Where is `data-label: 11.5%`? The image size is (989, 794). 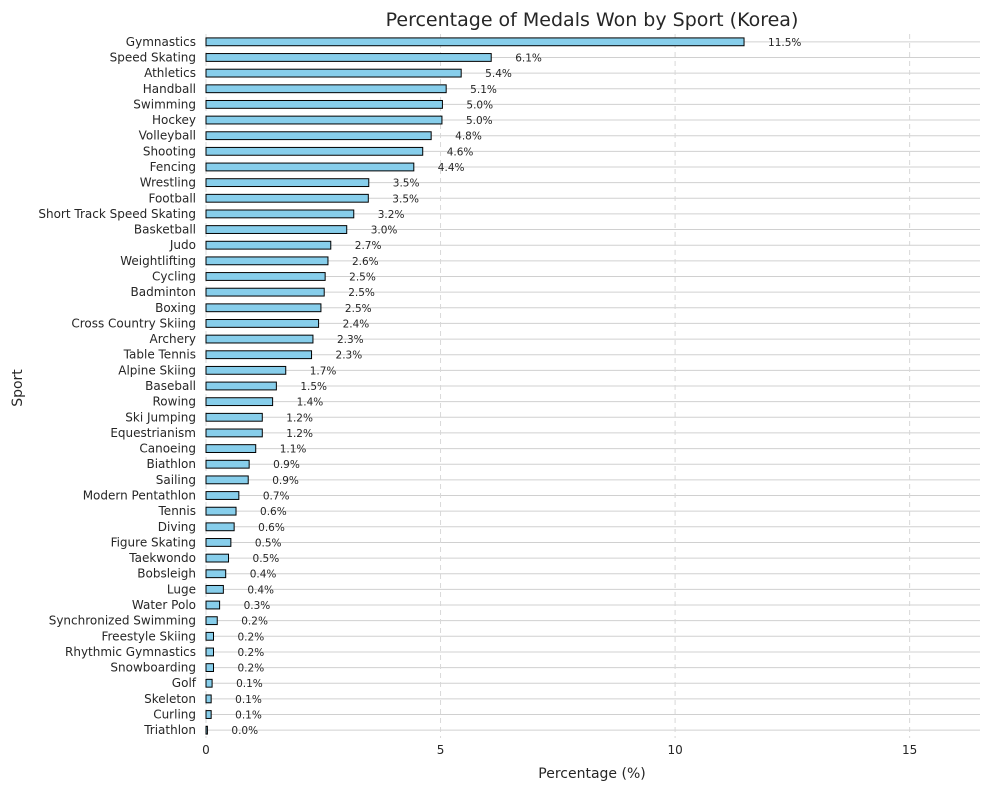 data-label: 11.5% is located at coordinates (784, 43).